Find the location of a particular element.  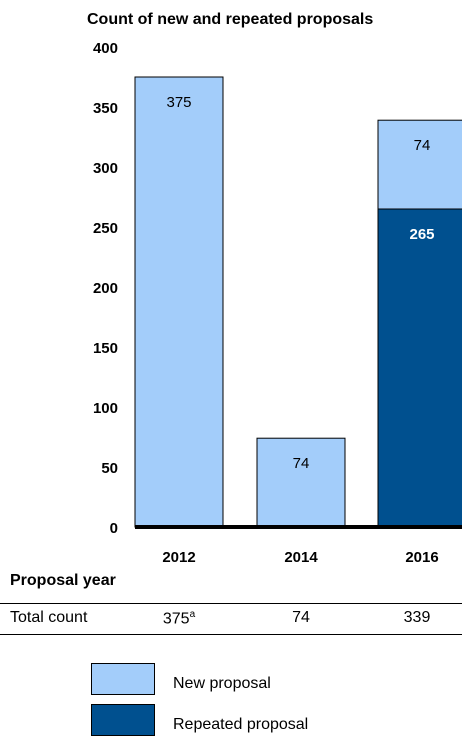

footnote-mark: a is located at coordinates (192, 614).